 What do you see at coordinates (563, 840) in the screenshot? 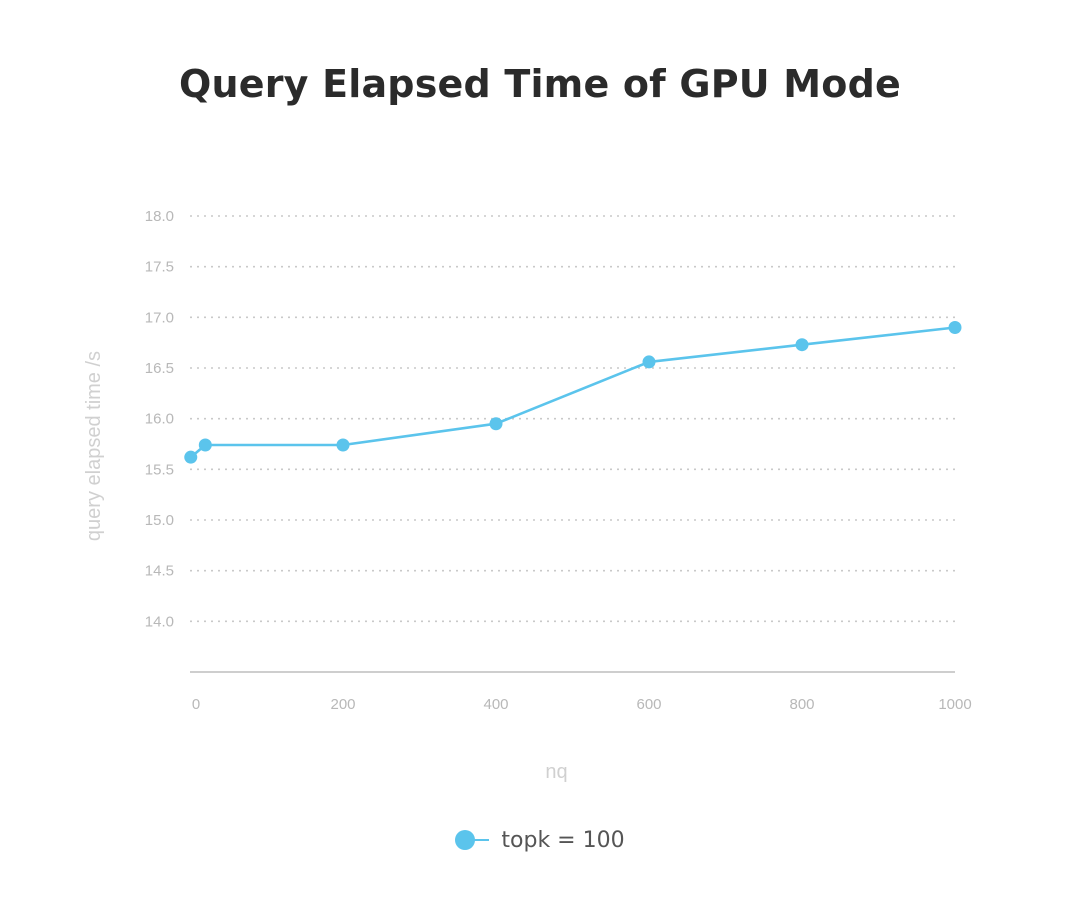
I see `legend-label: topk = 100` at bounding box center [563, 840].